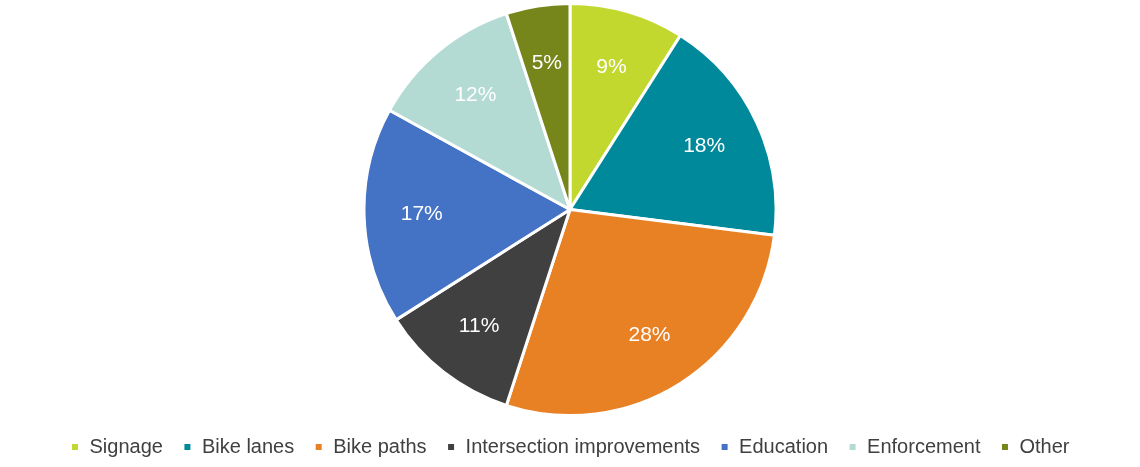 The width and height of the screenshot is (1140, 467). What do you see at coordinates (704, 145) in the screenshot?
I see `data-label: 18%` at bounding box center [704, 145].